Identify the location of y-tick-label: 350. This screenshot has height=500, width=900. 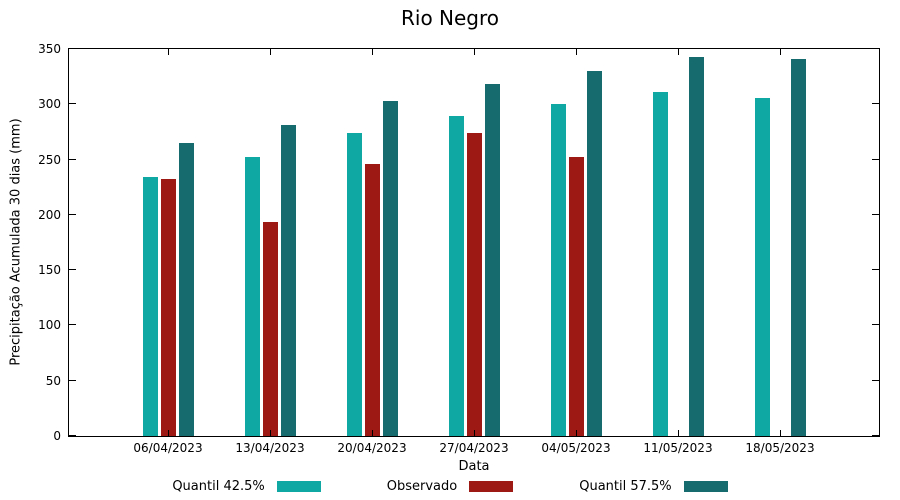
(49, 49).